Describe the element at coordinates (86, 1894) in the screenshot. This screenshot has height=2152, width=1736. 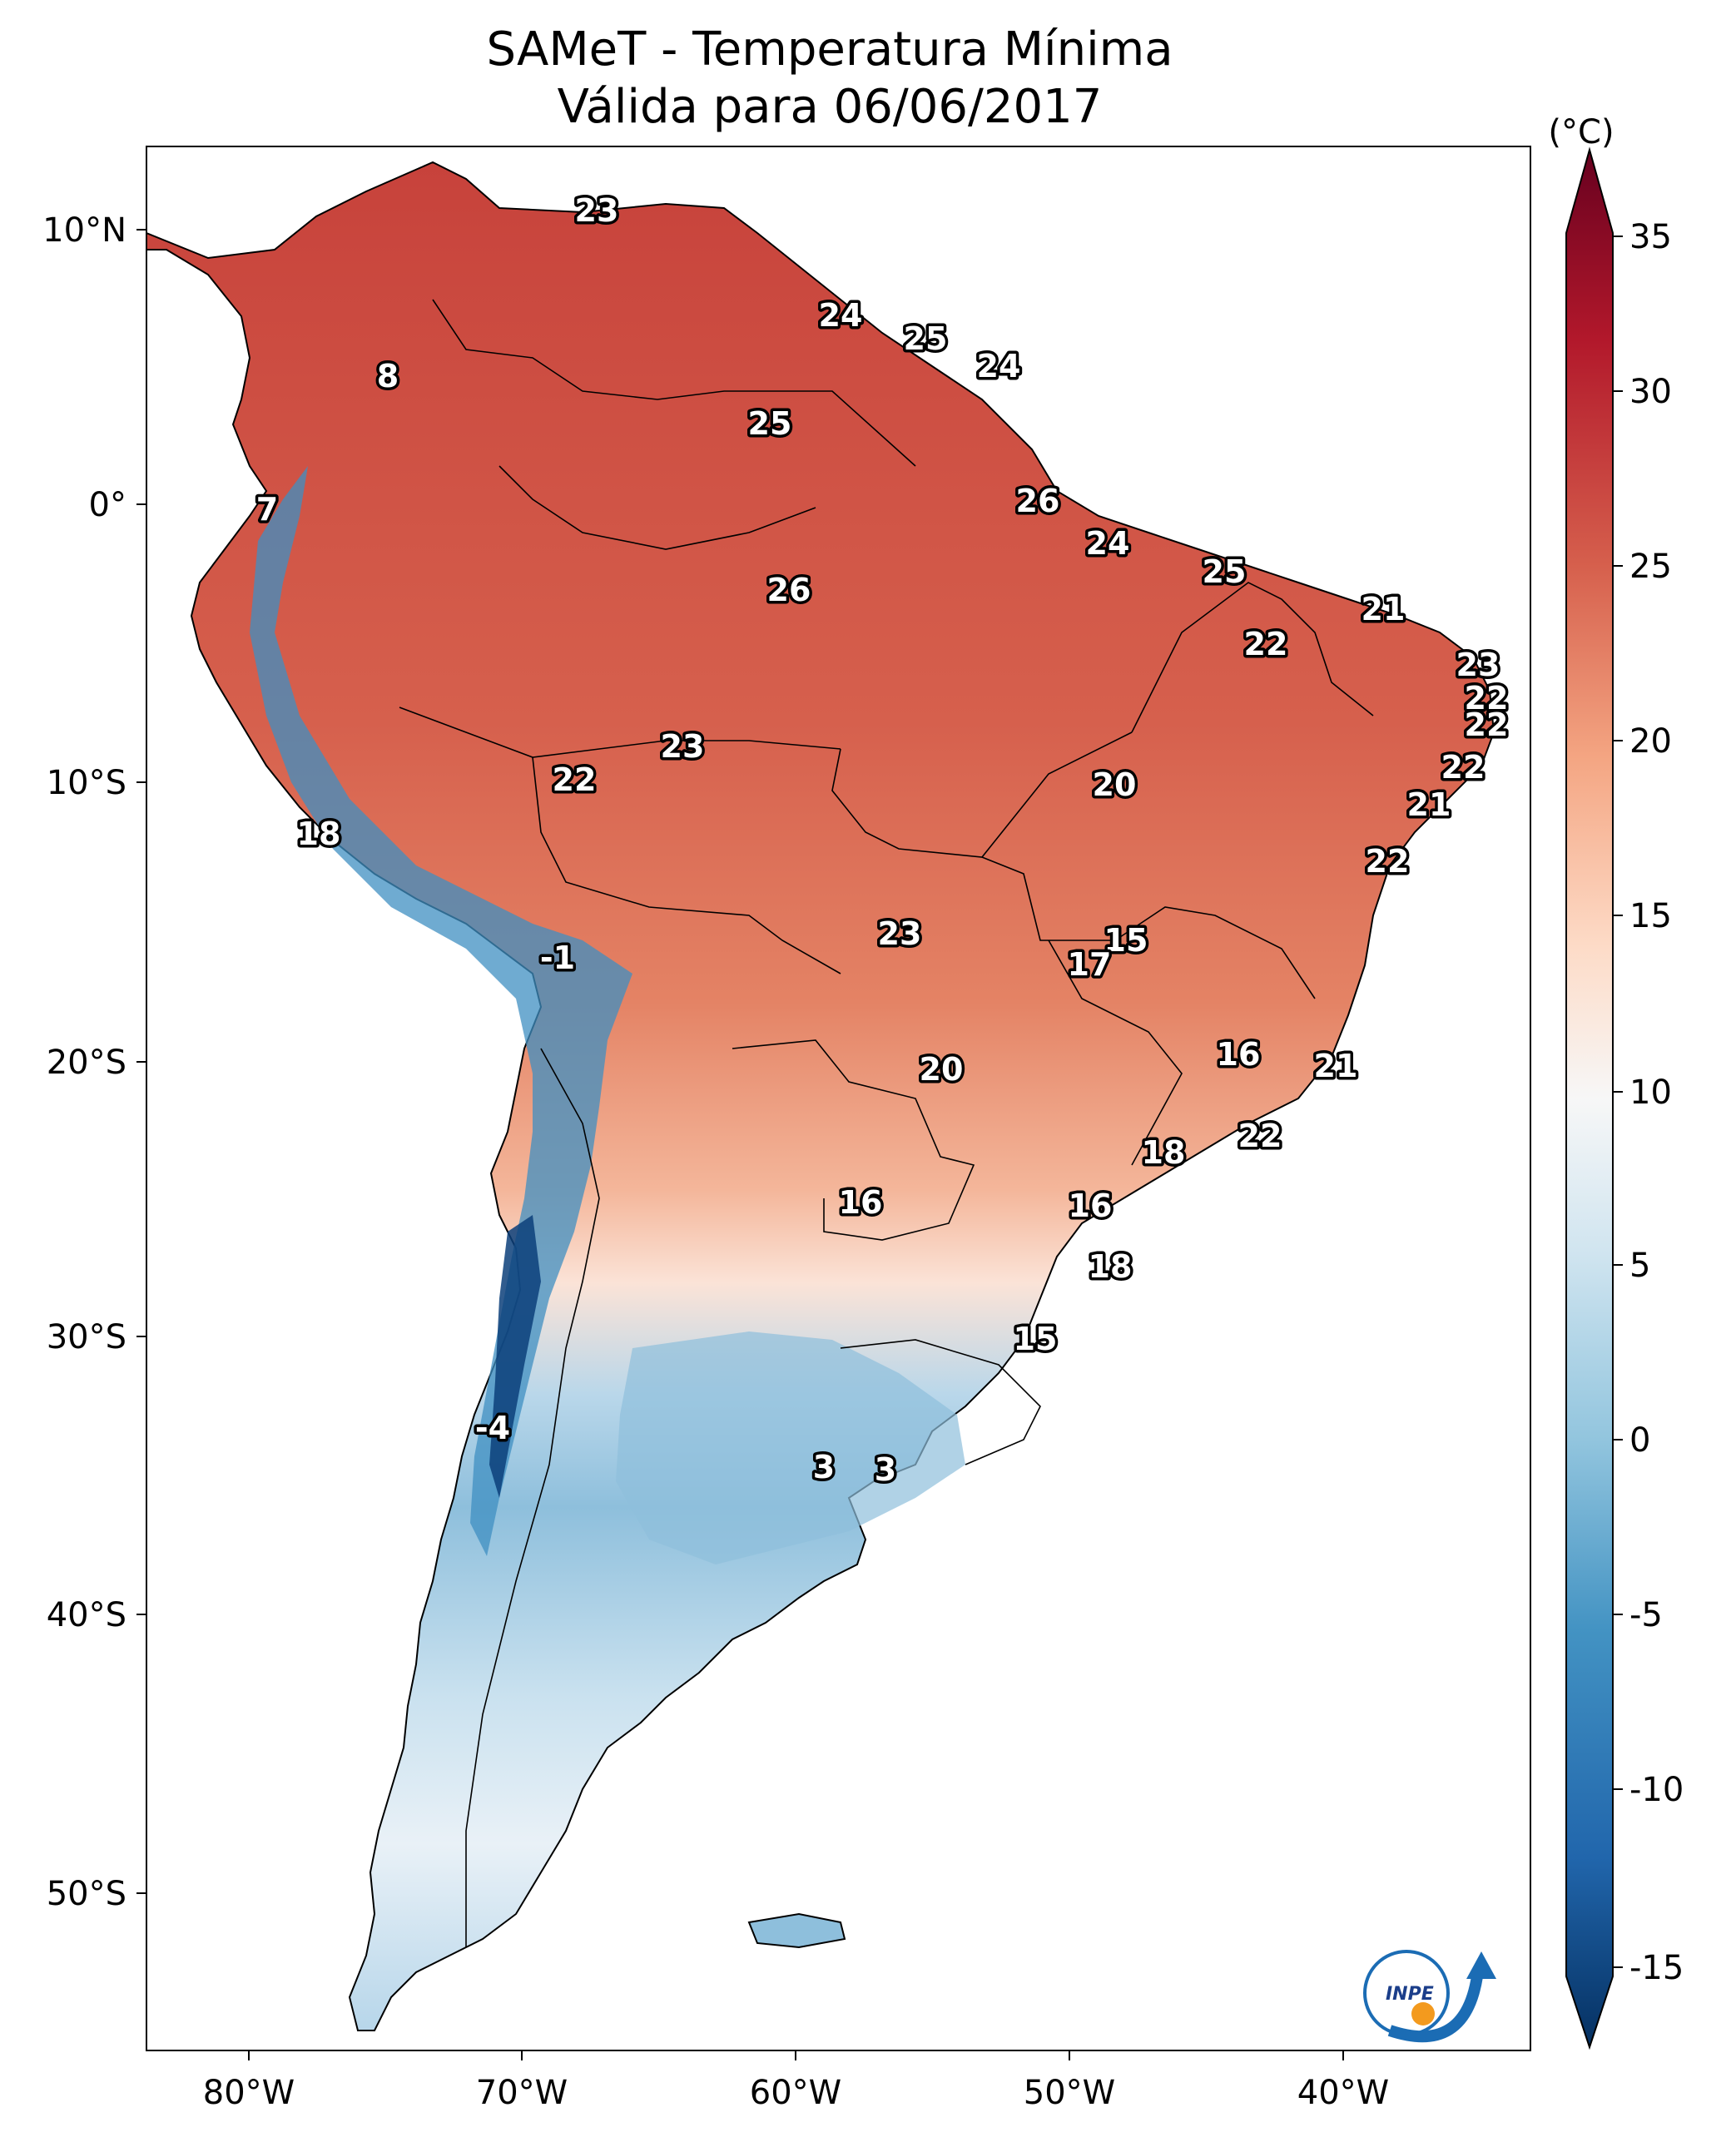
I see `lat-tick-label: 50°S` at that location.